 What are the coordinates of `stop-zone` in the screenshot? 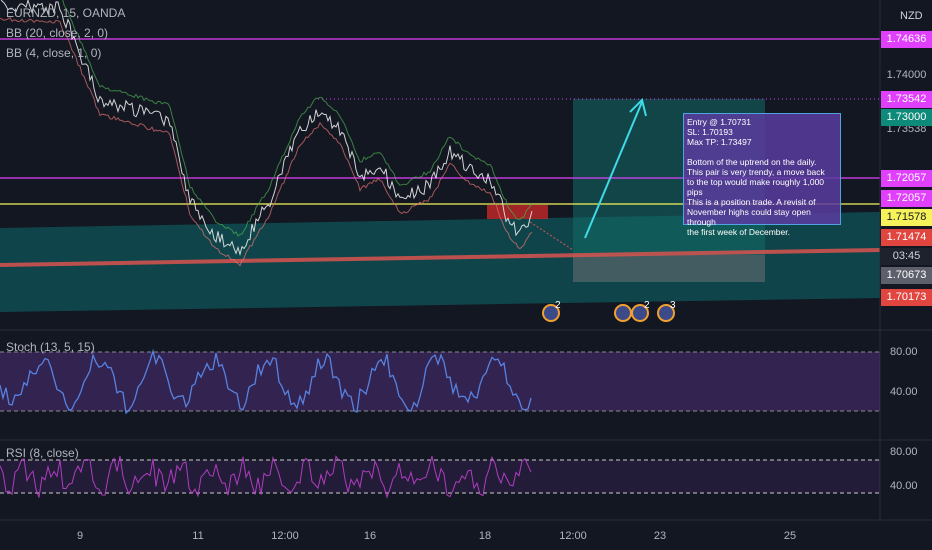 It's located at (669, 268).